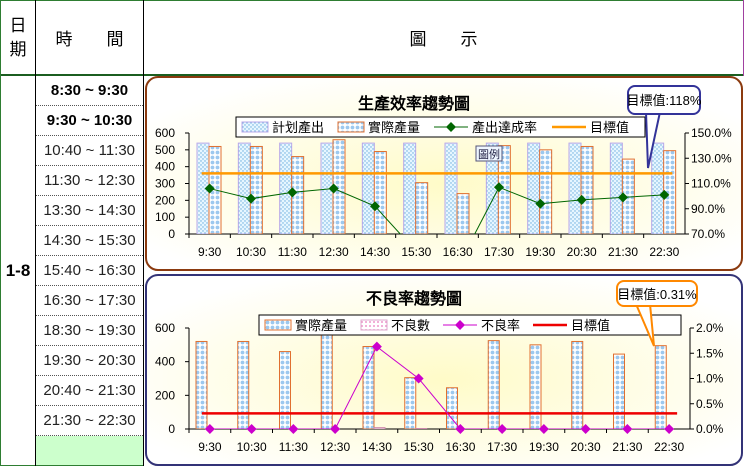 This screenshot has width=744, height=466. I want to click on time-slot-row: 13:30 ~ 14:30, so click(89, 211).